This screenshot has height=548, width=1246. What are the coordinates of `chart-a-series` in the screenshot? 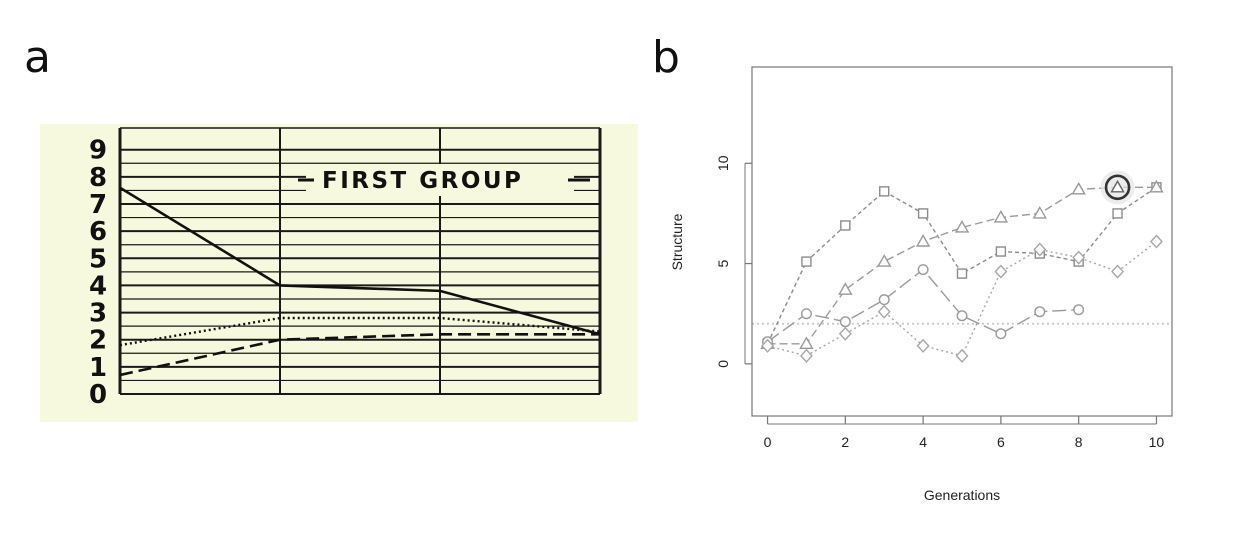 It's located at (360, 281).